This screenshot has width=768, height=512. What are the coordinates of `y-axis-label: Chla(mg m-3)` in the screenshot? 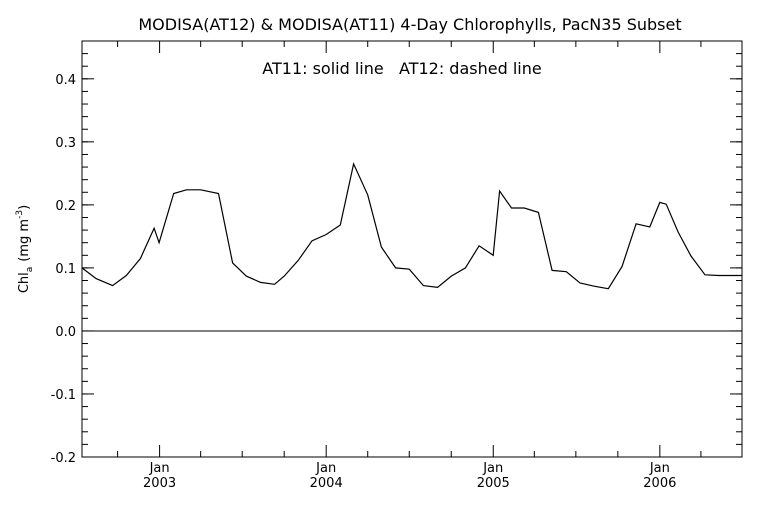 It's located at (25, 249).